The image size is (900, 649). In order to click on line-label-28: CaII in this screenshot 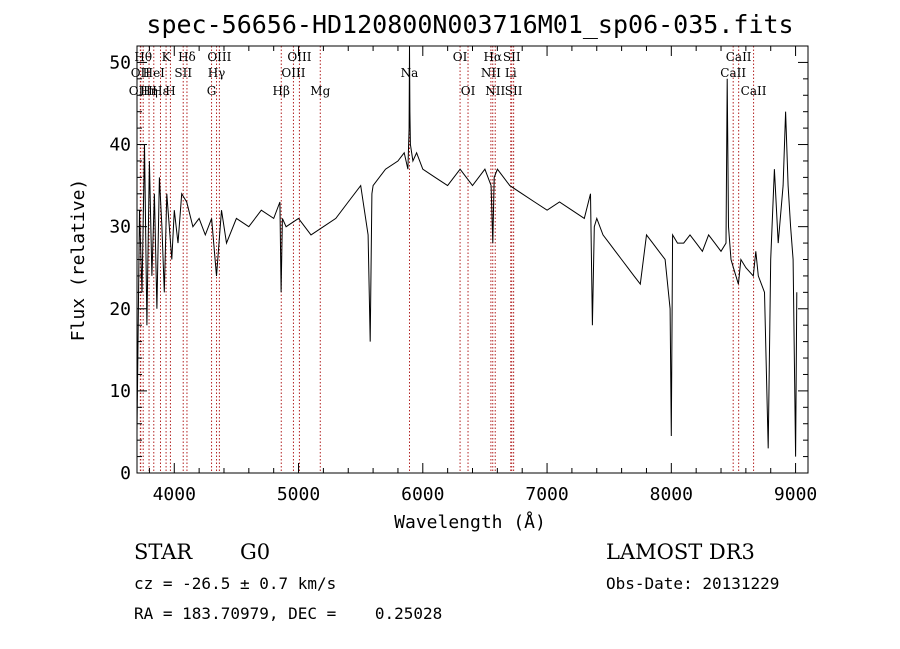, I will do `click(754, 91)`.